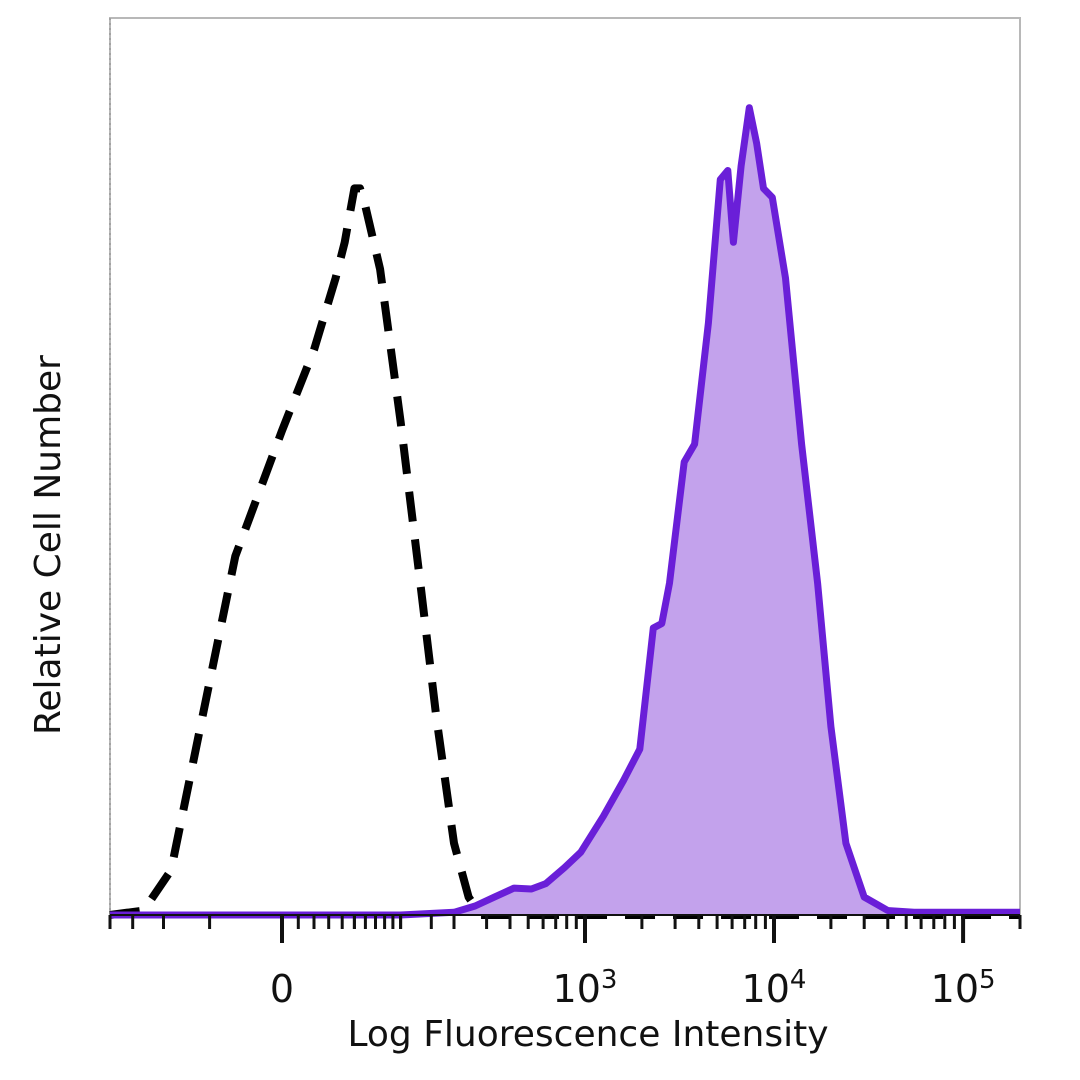 The height and width of the screenshot is (1080, 1080). I want to click on x-tick-label: 105, so click(963, 988).